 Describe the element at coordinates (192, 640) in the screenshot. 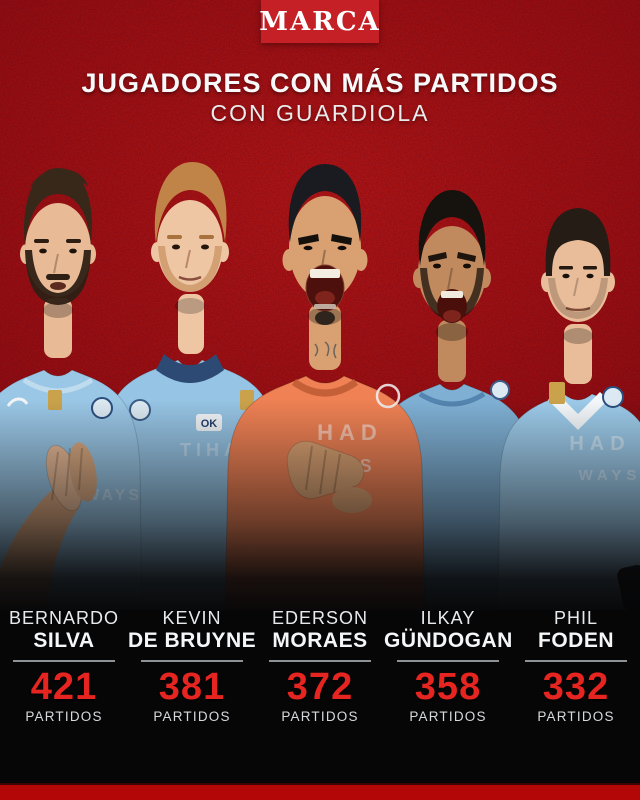

I see `player-last-name: DE BRUYNE` at that location.